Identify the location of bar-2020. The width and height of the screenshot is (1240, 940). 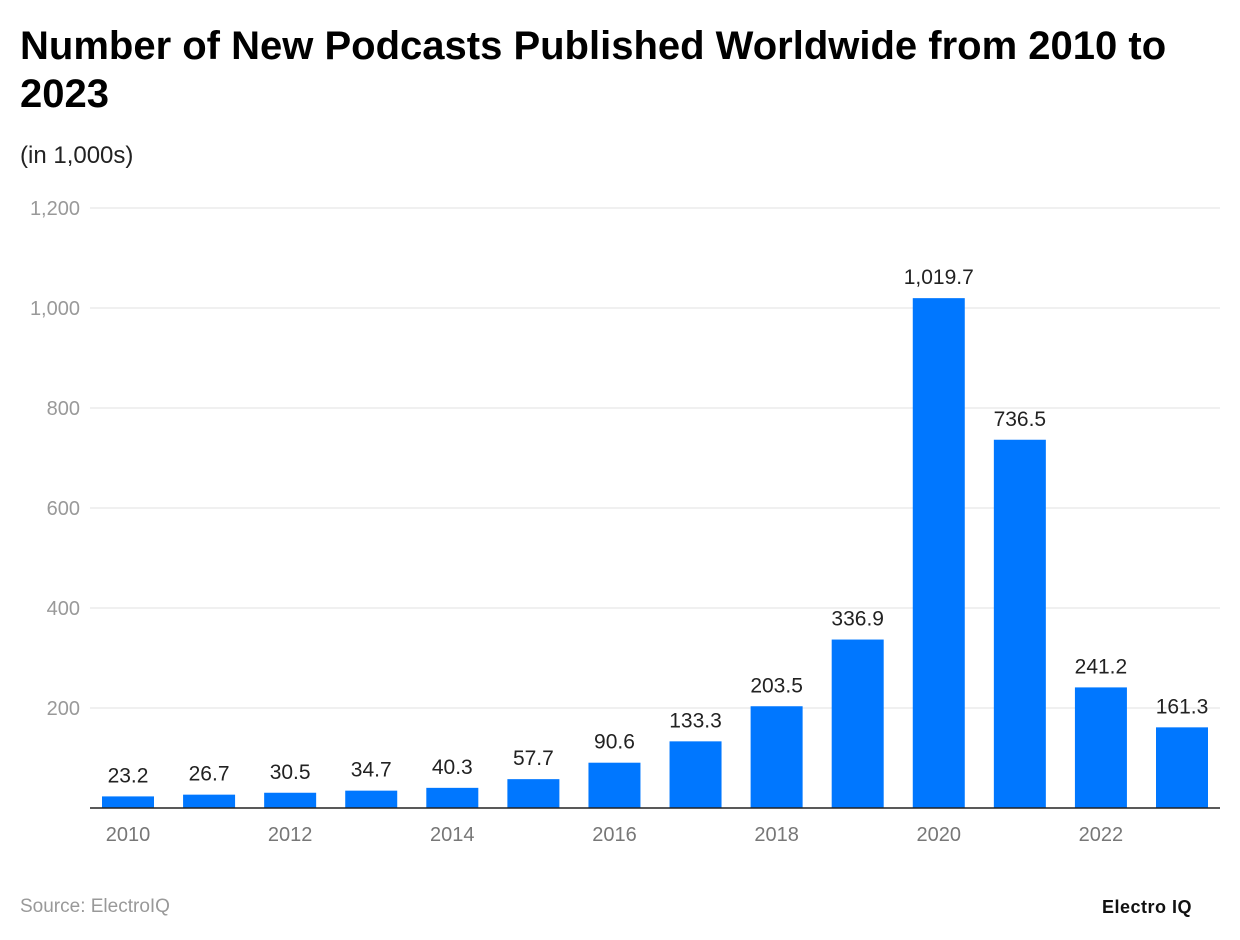
(938, 553).